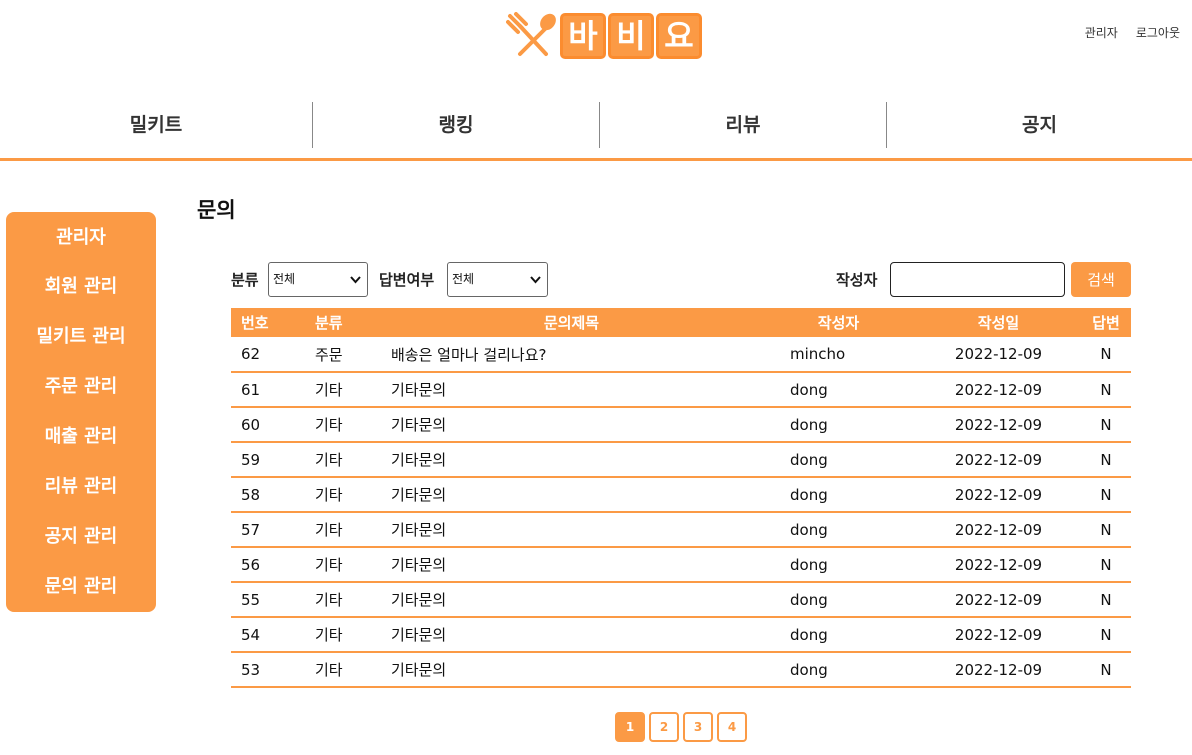  I want to click on sidebar-item-orders: 주문 관리, so click(81, 386).